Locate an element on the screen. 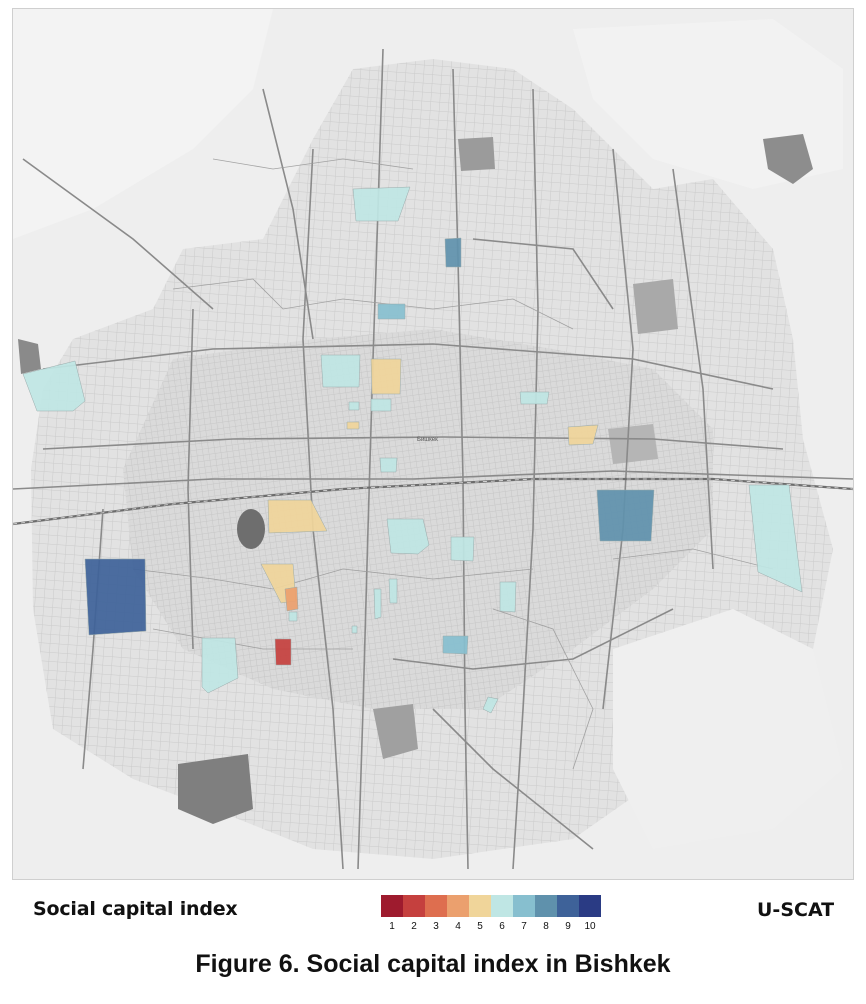 The width and height of the screenshot is (866, 1004). legend-scale: 1 2 3 4 5 6 7 8 9 10 is located at coordinates (491, 913).